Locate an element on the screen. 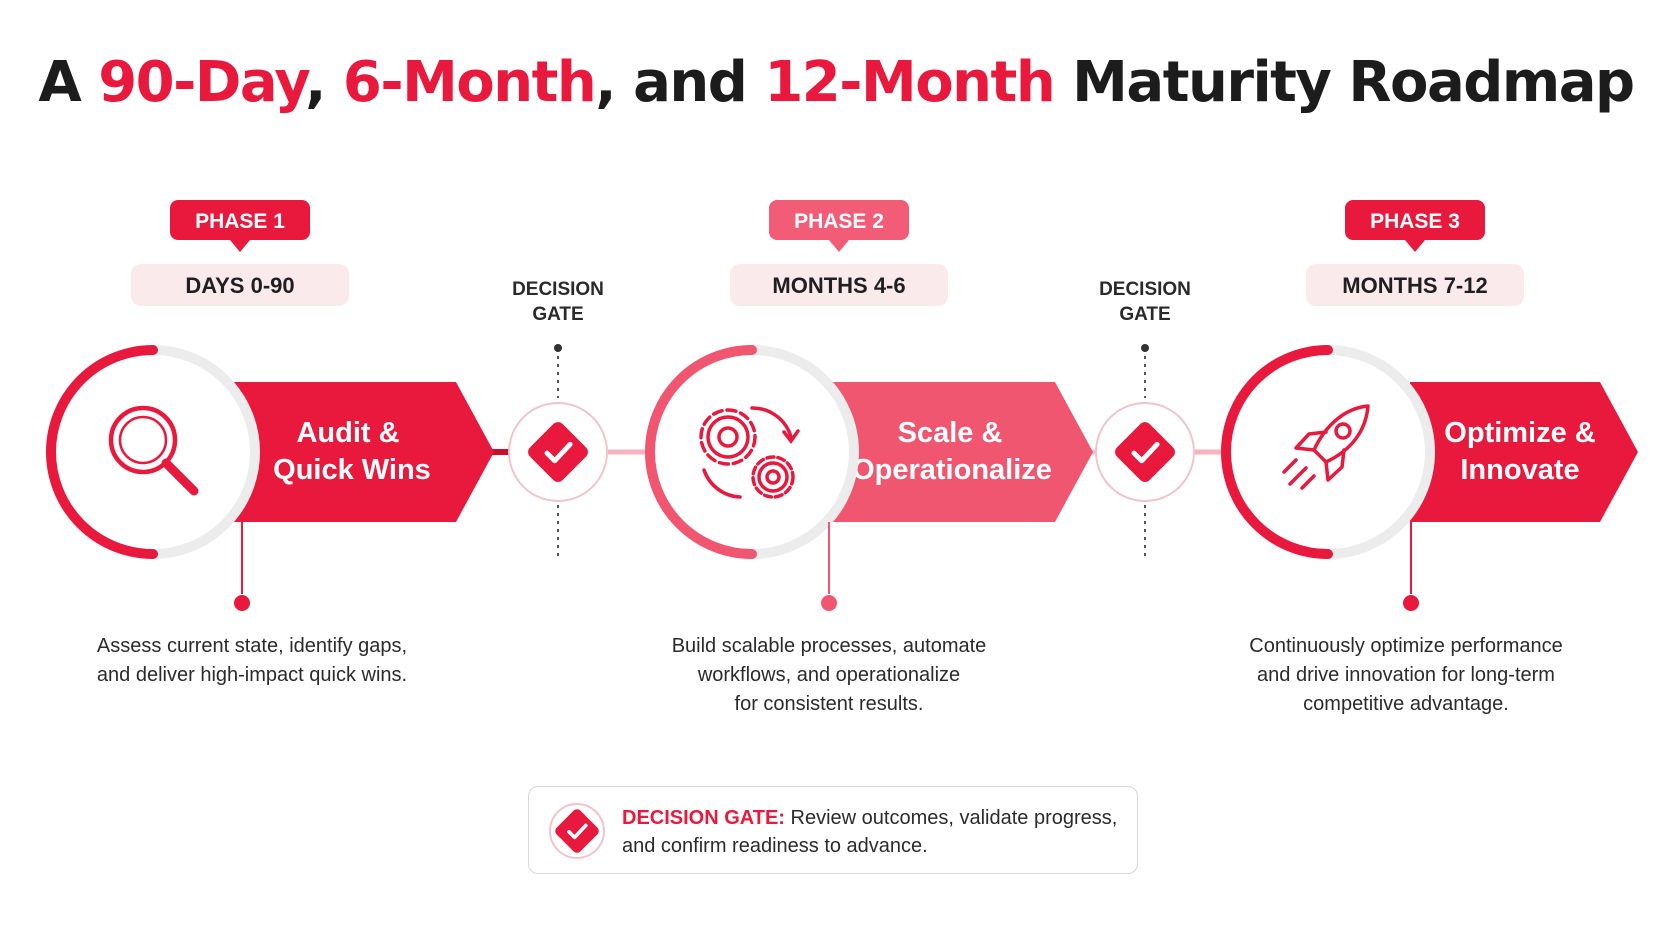 This screenshot has height=941, width=1672. legend-text-line2: and confirm readiness to advance. is located at coordinates (775, 846).